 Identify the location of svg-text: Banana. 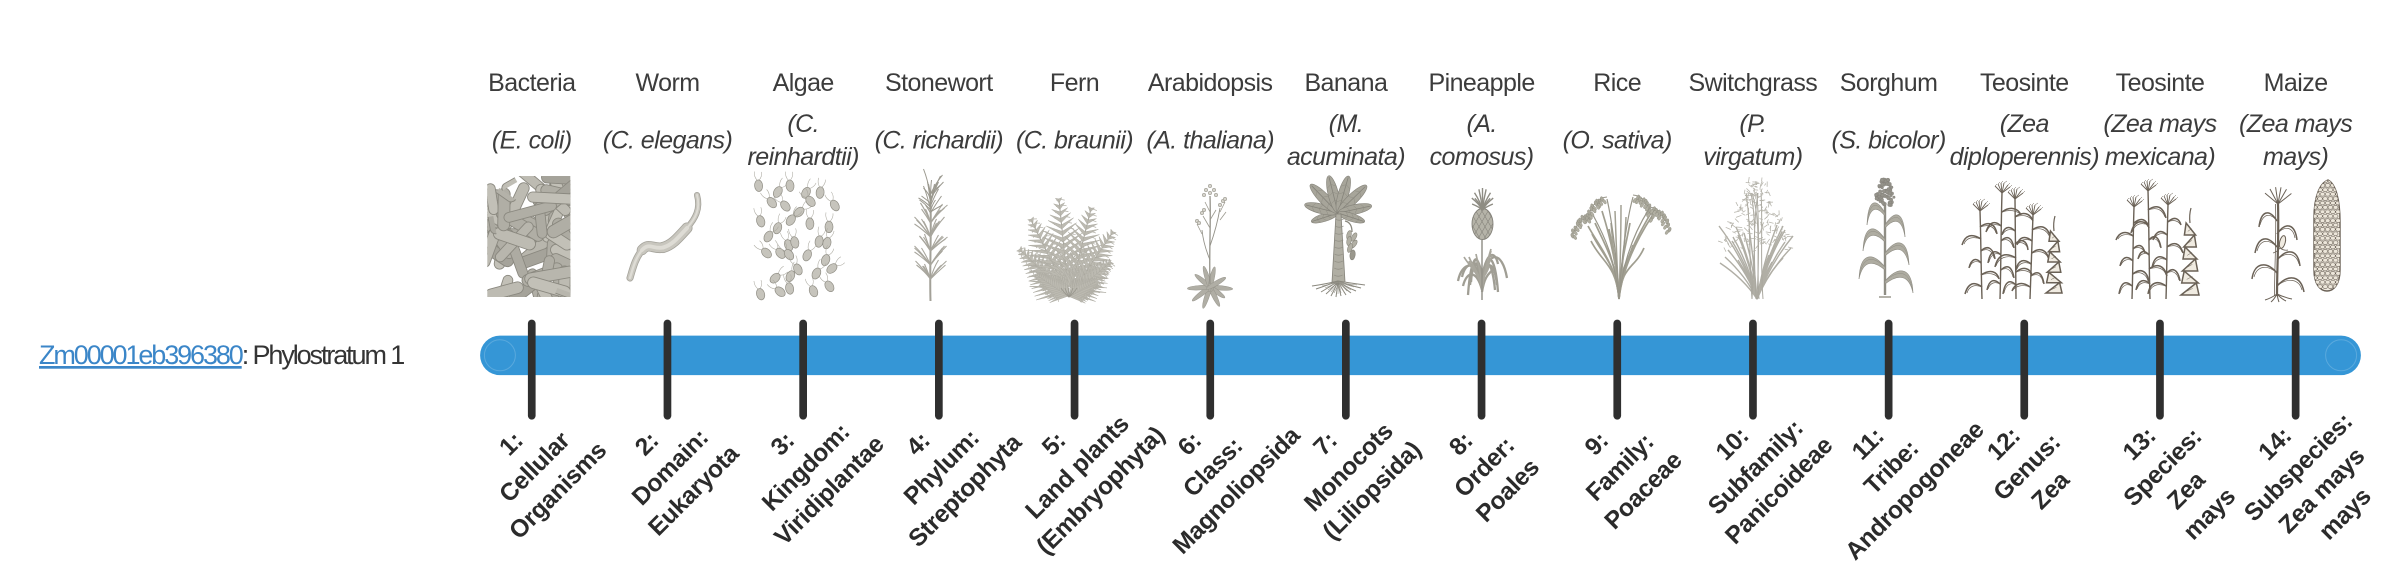
(1346, 83).